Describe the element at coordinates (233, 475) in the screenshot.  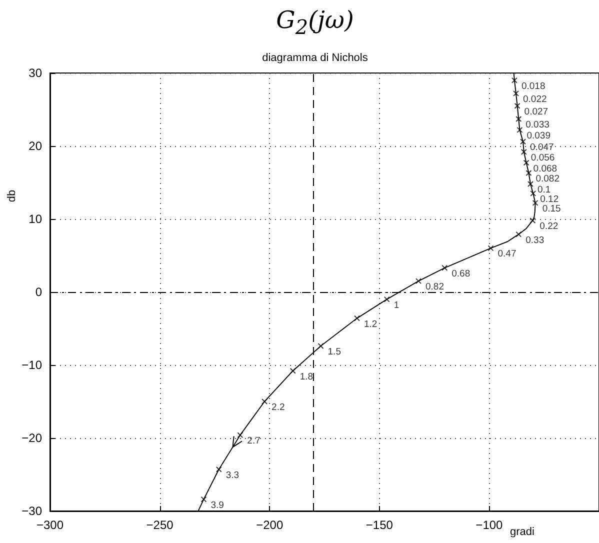
I see `annotation: 3.3` at that location.